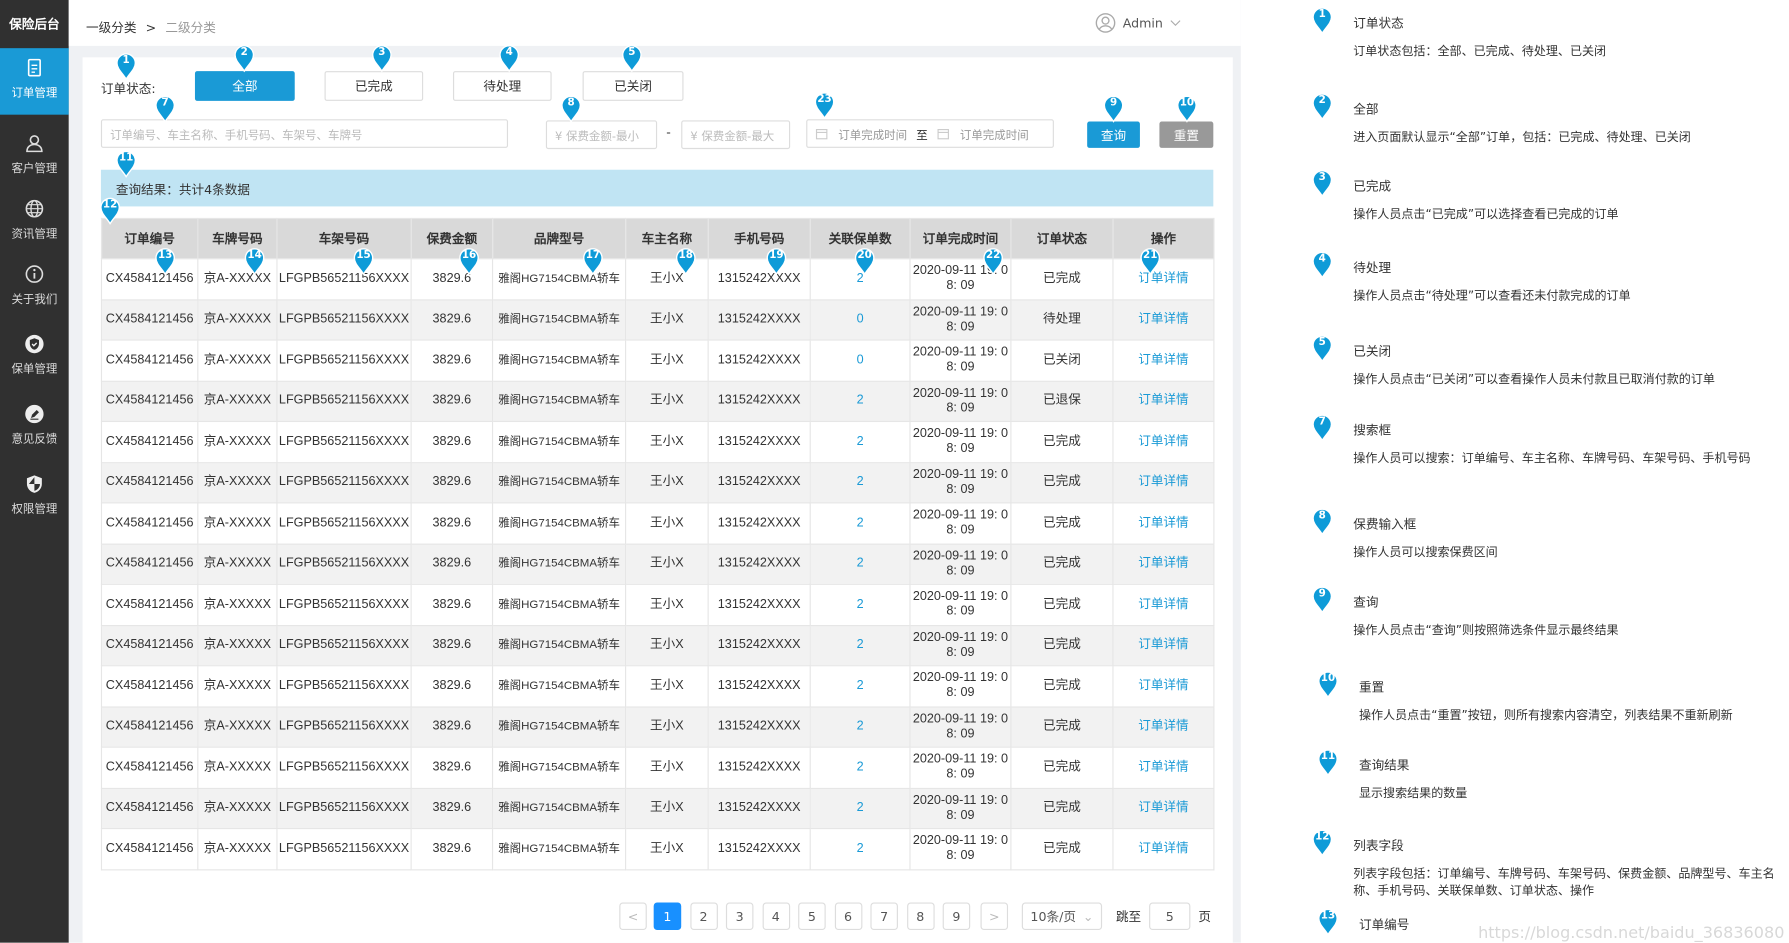 The height and width of the screenshot is (943, 1789). Describe the element at coordinates (304, 133) in the screenshot. I see `search-input: 订单编号、车主名称、手机号码、车架号、车牌号` at that location.